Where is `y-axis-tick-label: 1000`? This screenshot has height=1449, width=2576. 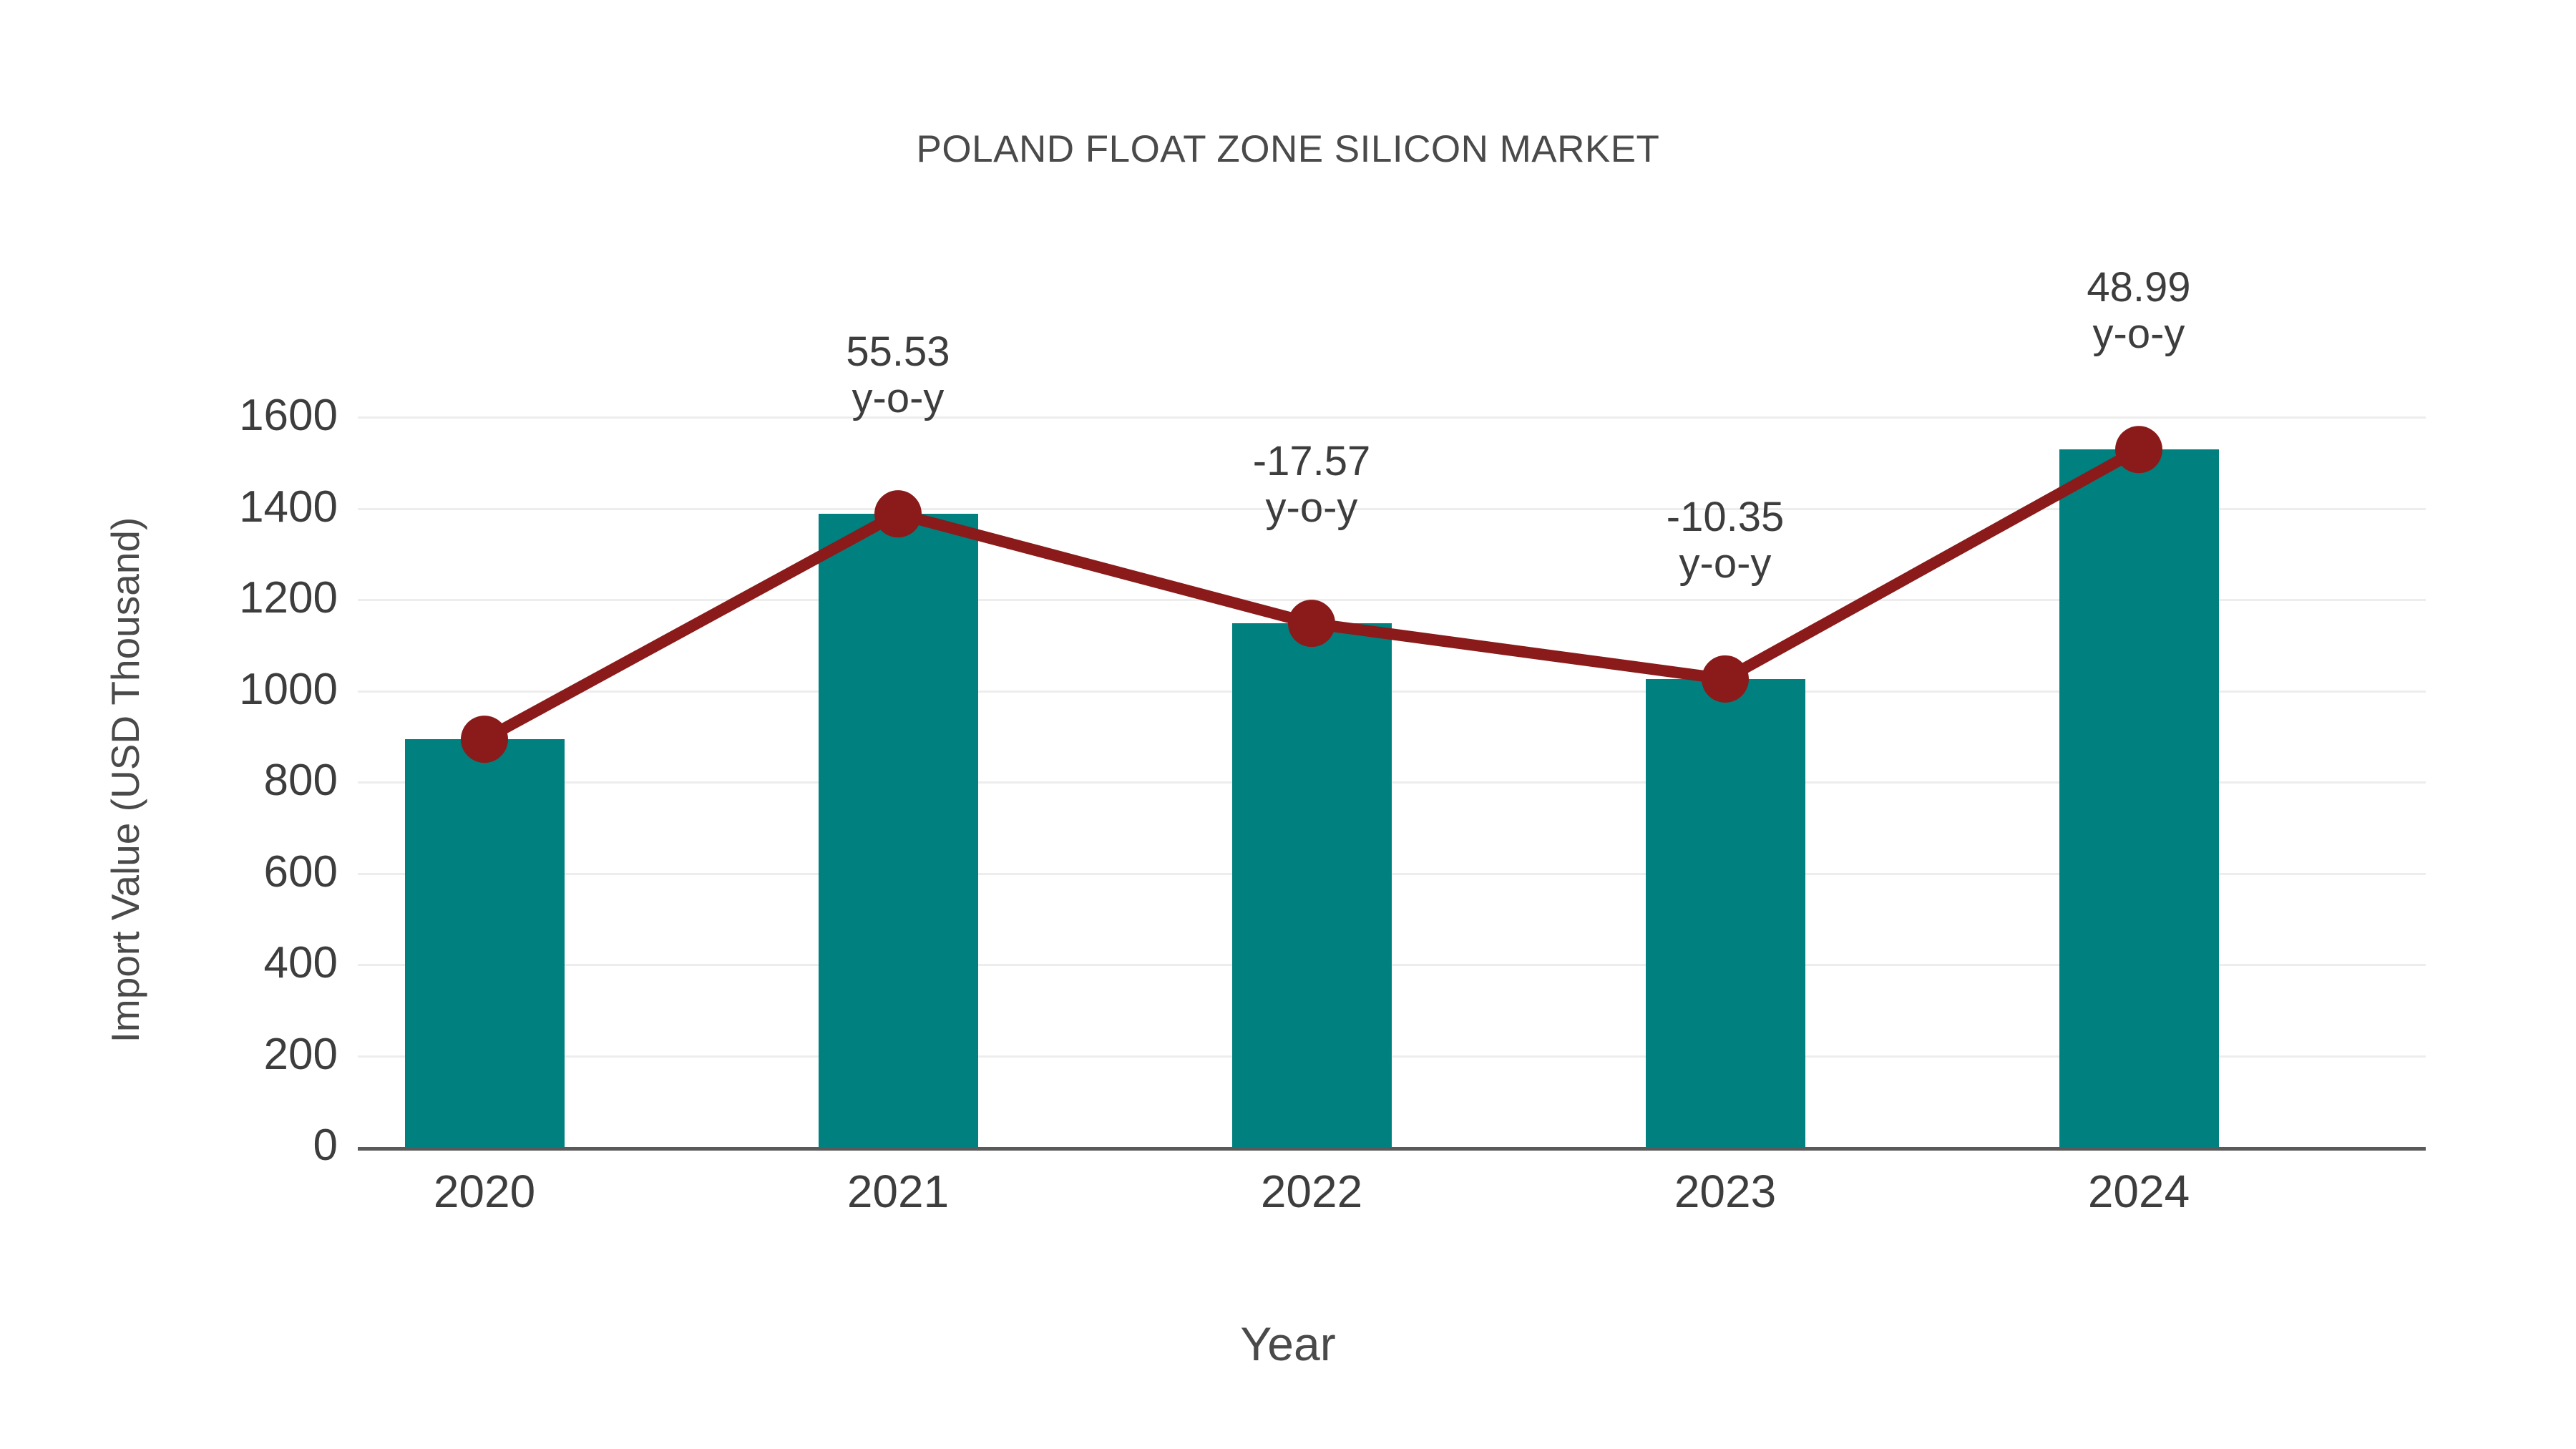
y-axis-tick-label: 1000 is located at coordinates (288, 689).